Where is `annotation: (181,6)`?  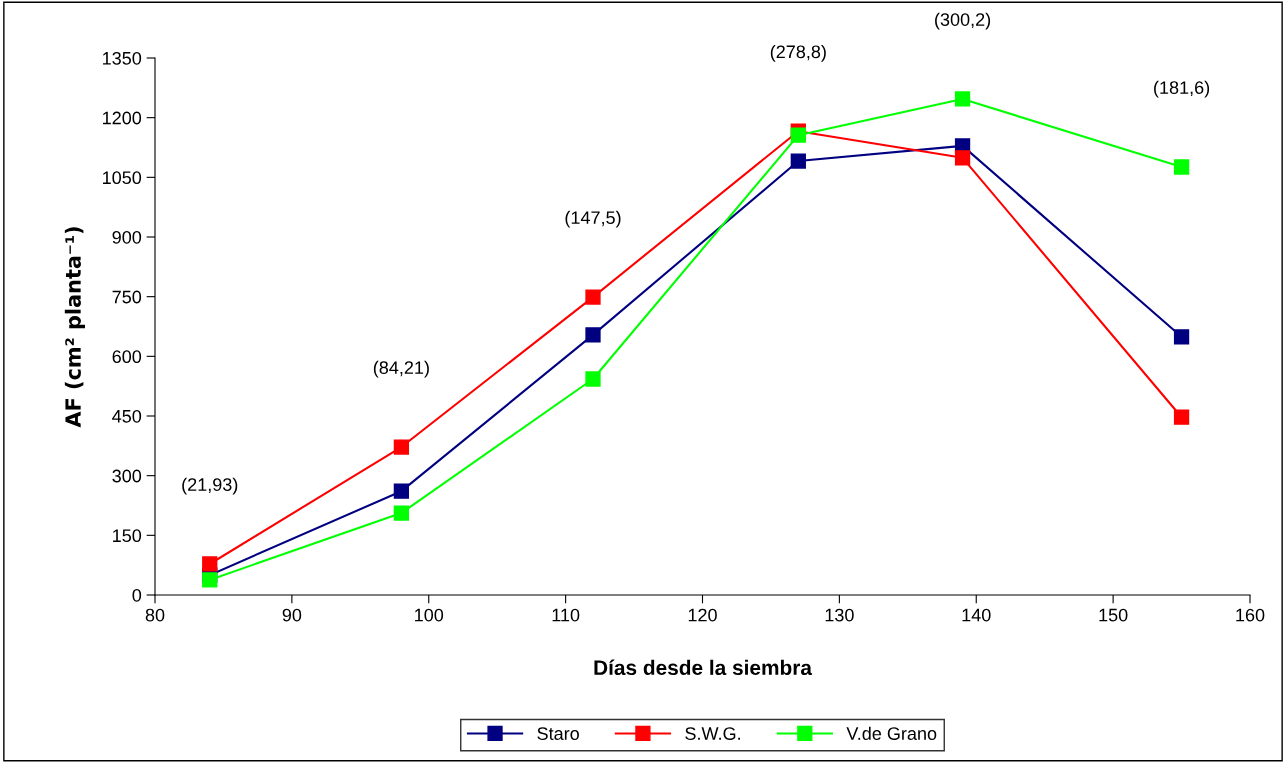
annotation: (181,6) is located at coordinates (1182, 89).